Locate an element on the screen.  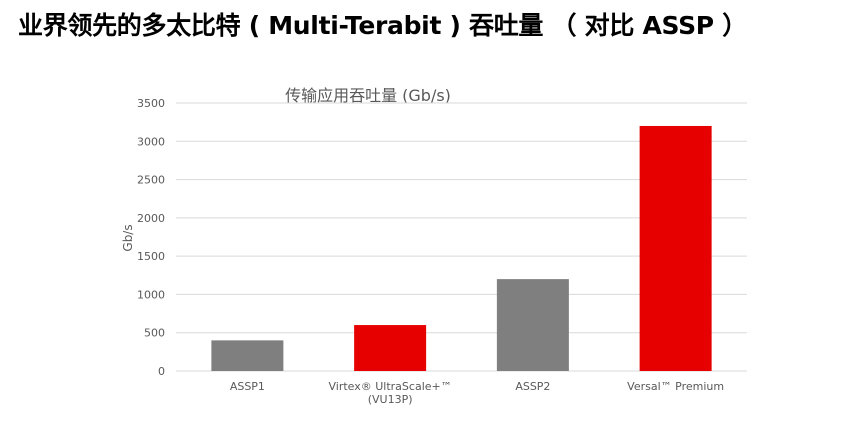
category-label: ASSP2 is located at coordinates (532, 386).